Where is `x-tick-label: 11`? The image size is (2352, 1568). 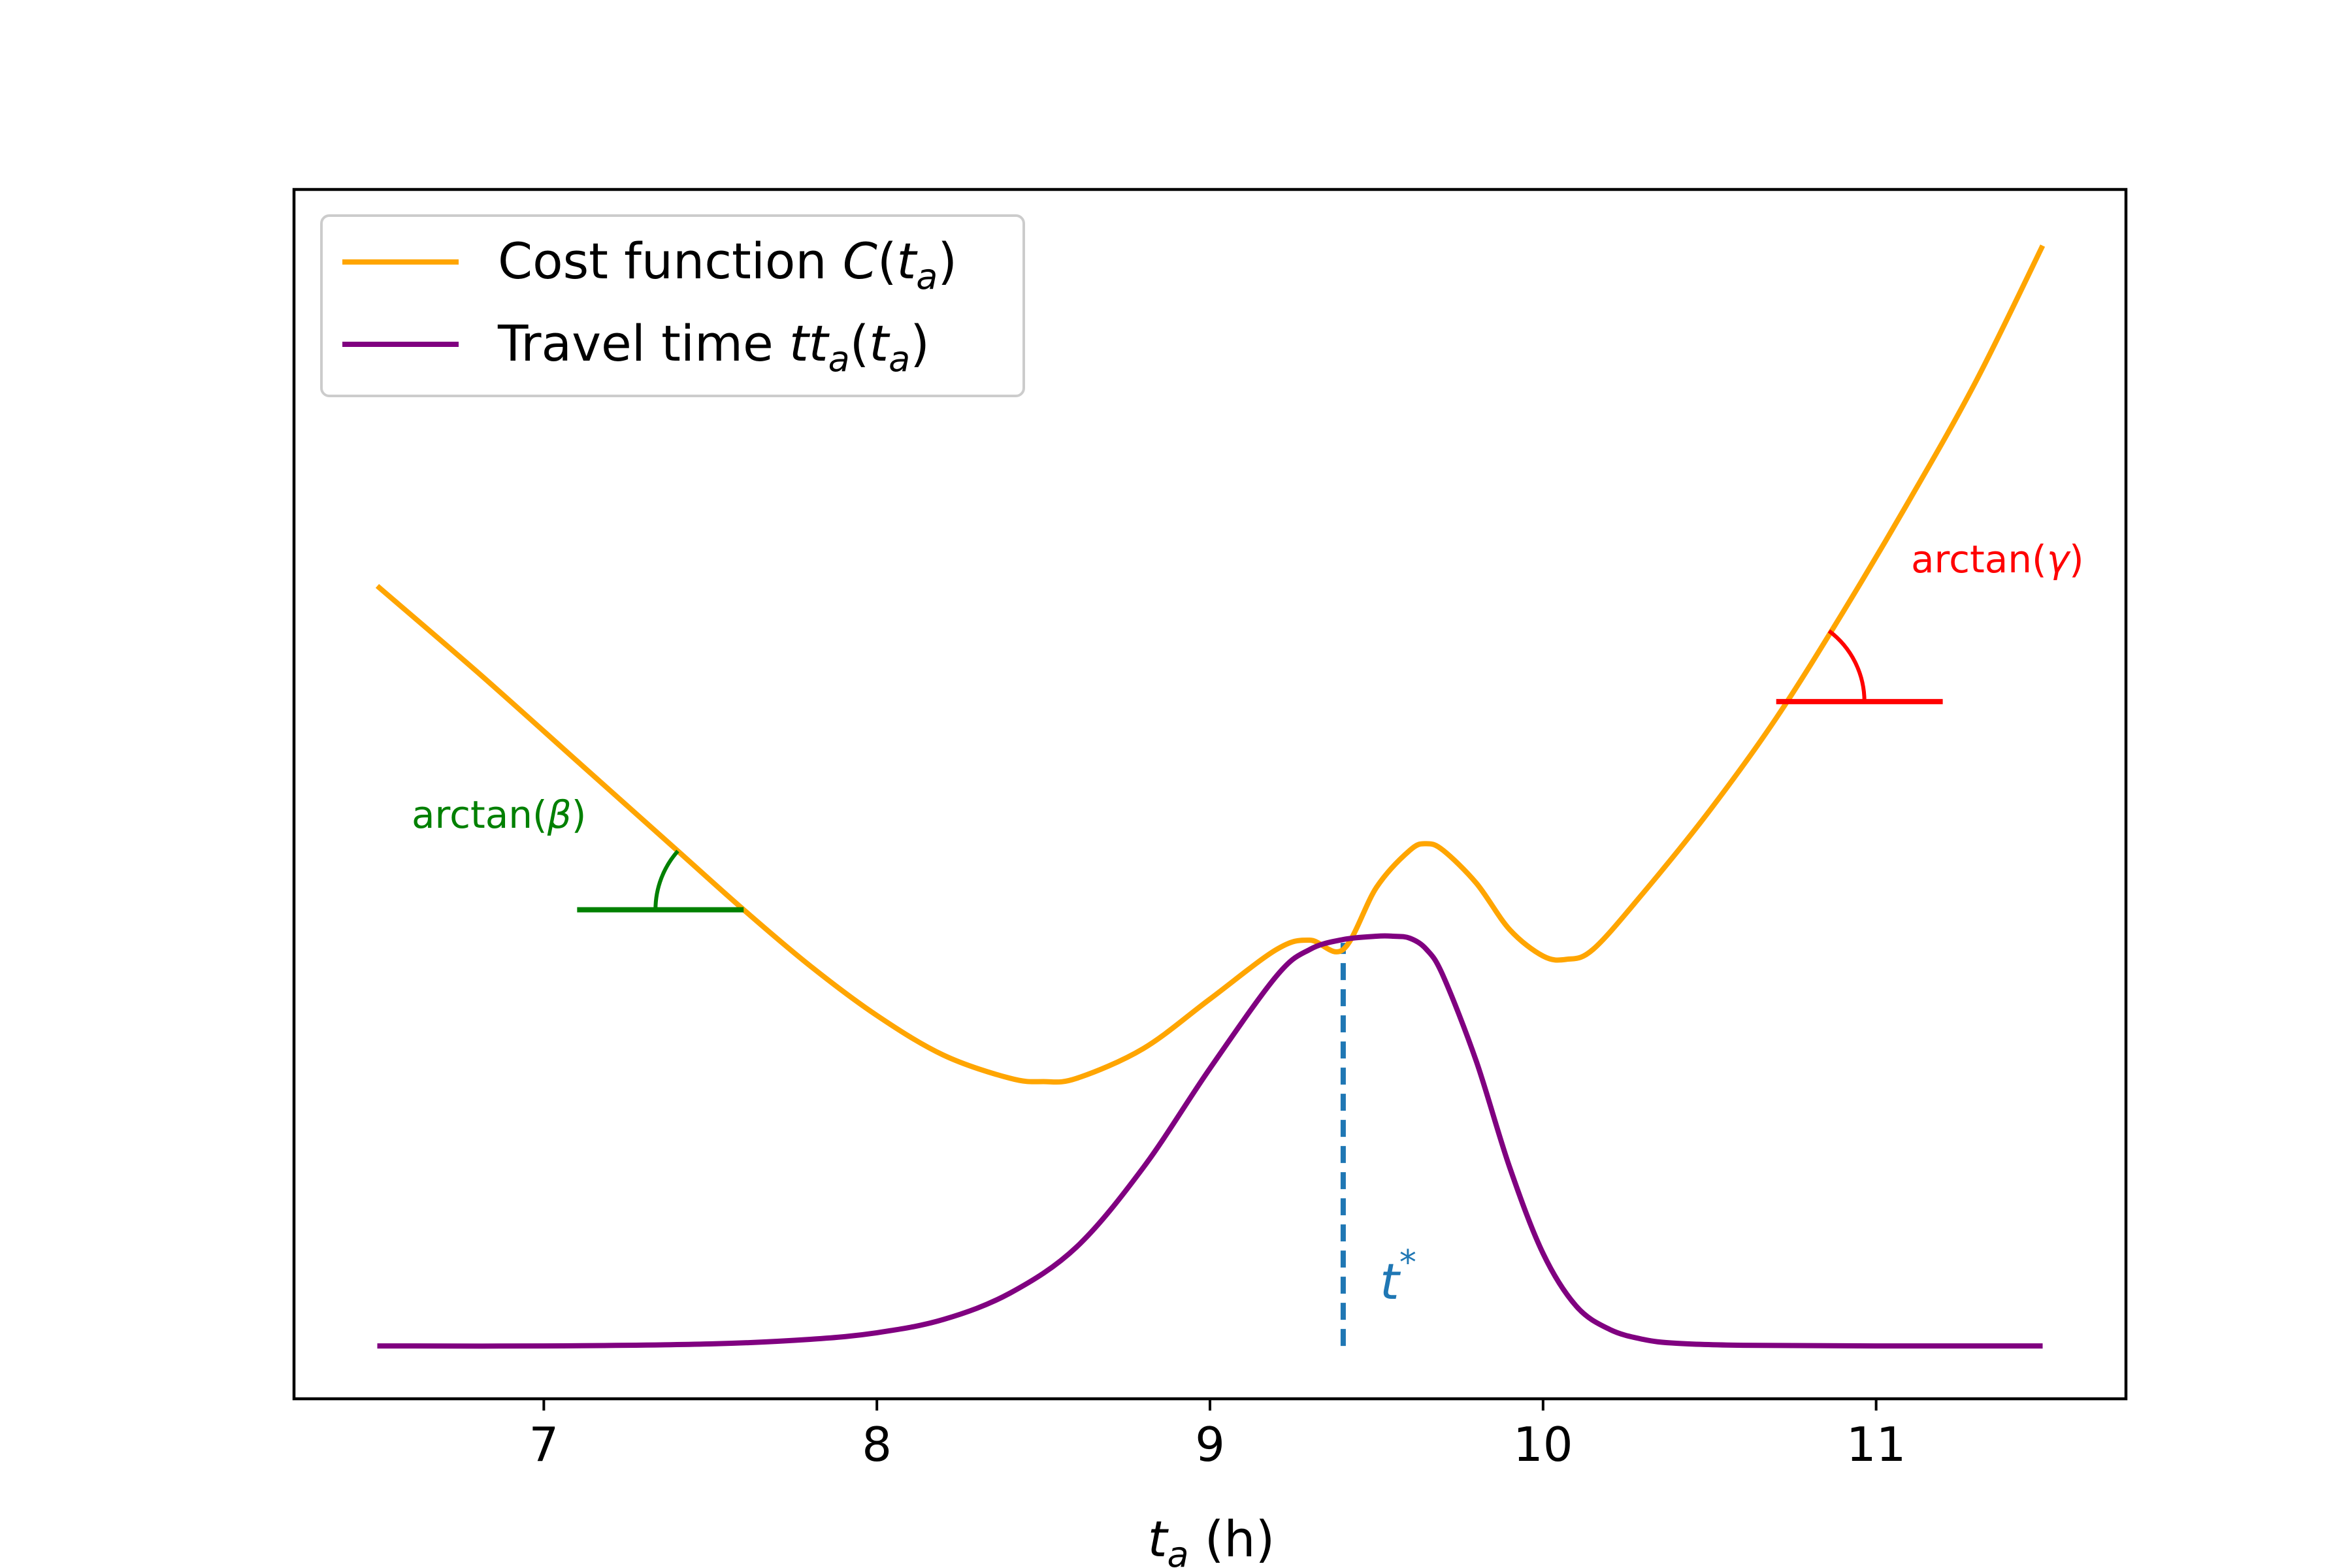
x-tick-label: 11 is located at coordinates (1876, 1444).